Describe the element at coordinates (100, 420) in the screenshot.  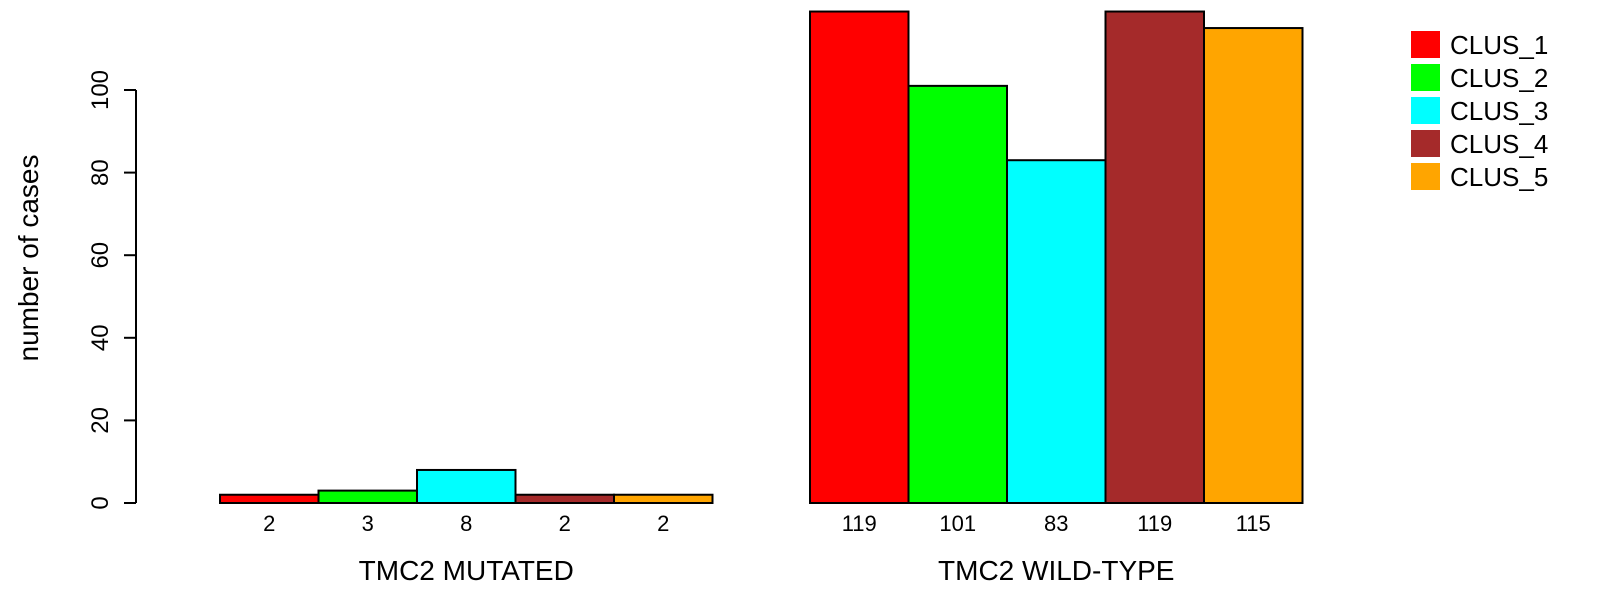
I see `y-tick-label: 20` at that location.